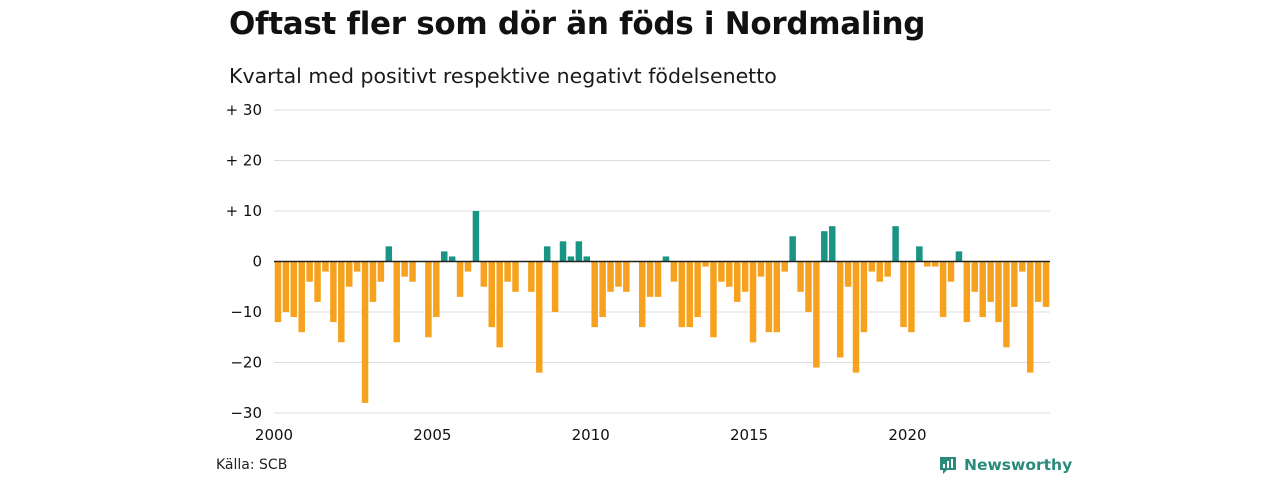  I want to click on newsworthy-logo-icon, so click(948, 465).